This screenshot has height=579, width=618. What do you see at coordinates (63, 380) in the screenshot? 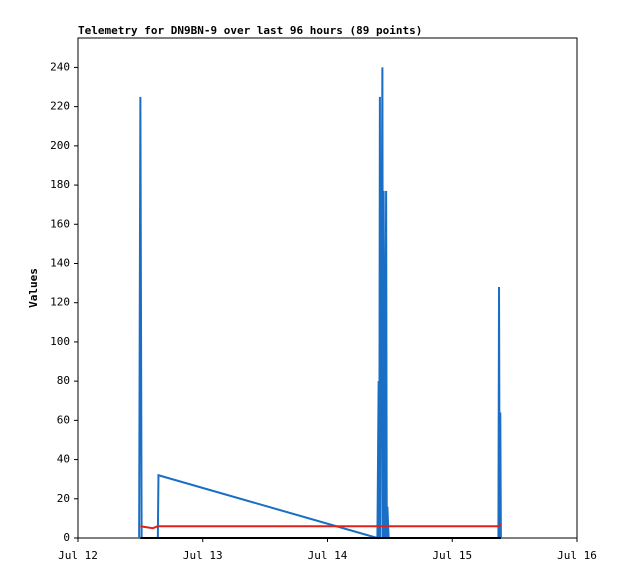
I see `y-tick-label: 80` at bounding box center [63, 380].